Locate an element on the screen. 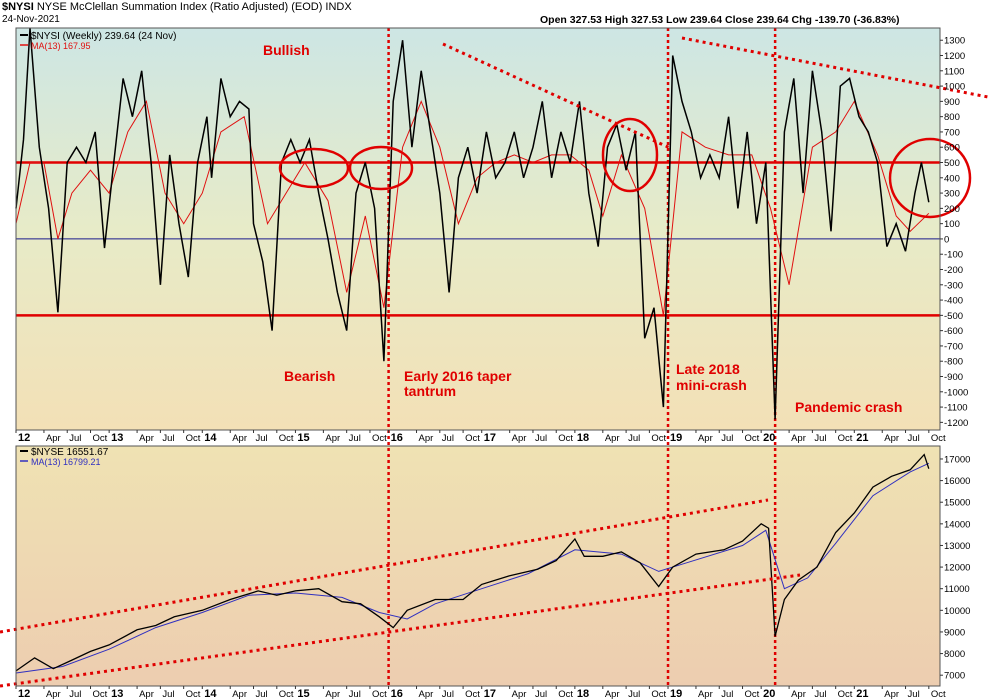 The width and height of the screenshot is (990, 700). bottom-x-tick-label: 13 is located at coordinates (117, 694).